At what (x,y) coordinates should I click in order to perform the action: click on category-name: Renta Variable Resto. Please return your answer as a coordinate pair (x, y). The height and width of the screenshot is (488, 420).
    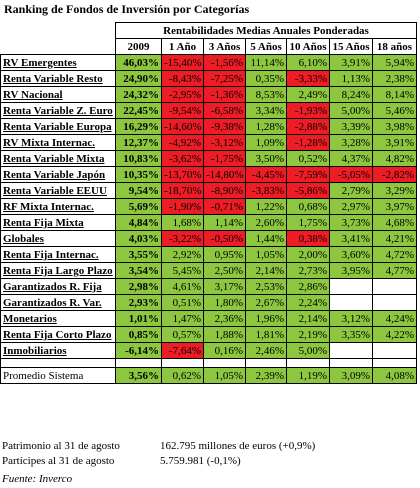
    Looking at the image, I should click on (58, 78).